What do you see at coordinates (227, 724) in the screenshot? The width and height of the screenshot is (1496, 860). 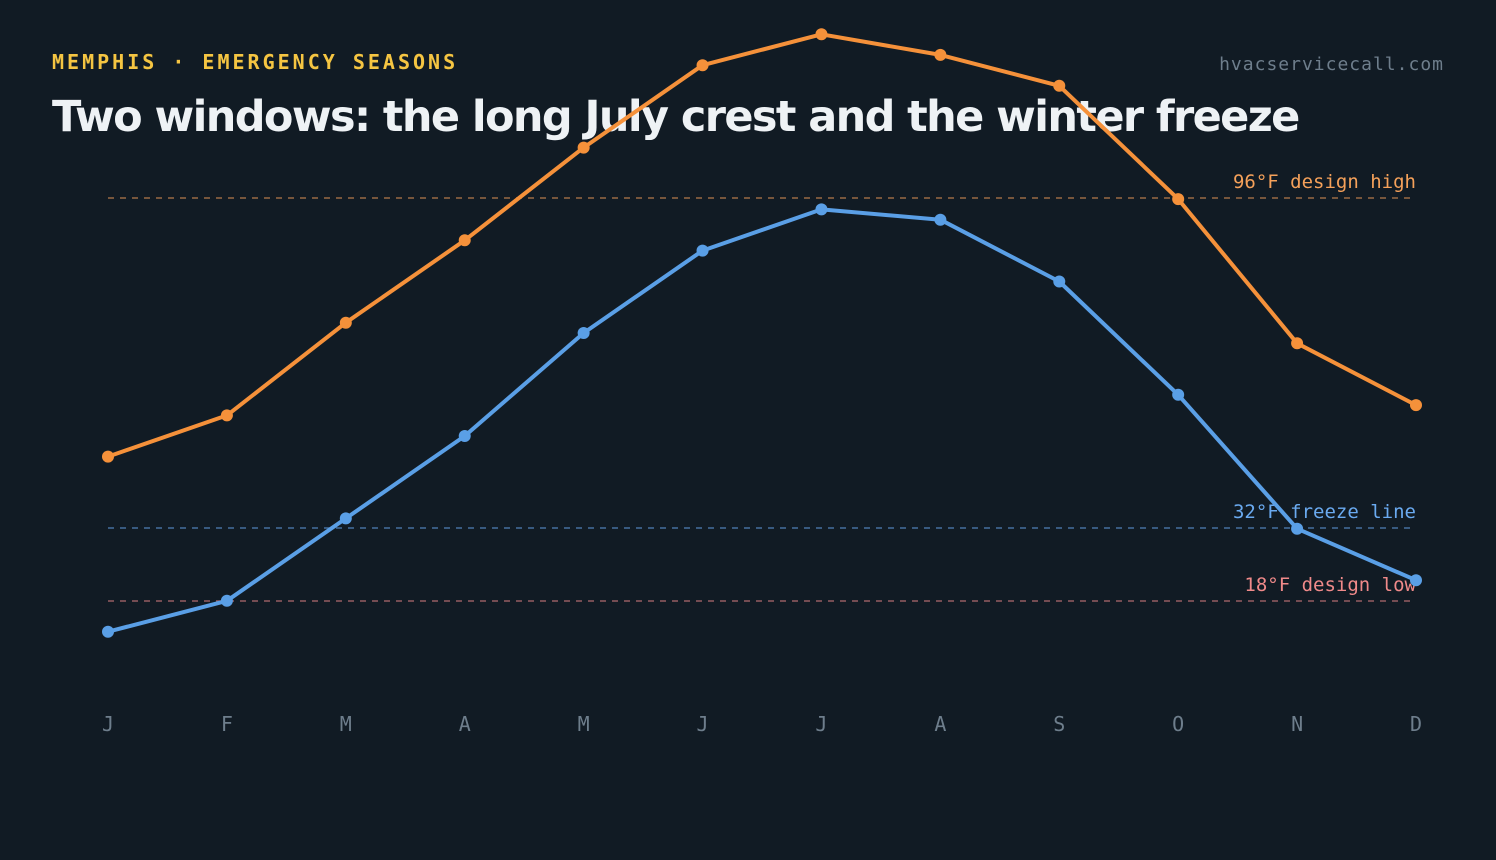 I see `x-tick-label: F` at bounding box center [227, 724].